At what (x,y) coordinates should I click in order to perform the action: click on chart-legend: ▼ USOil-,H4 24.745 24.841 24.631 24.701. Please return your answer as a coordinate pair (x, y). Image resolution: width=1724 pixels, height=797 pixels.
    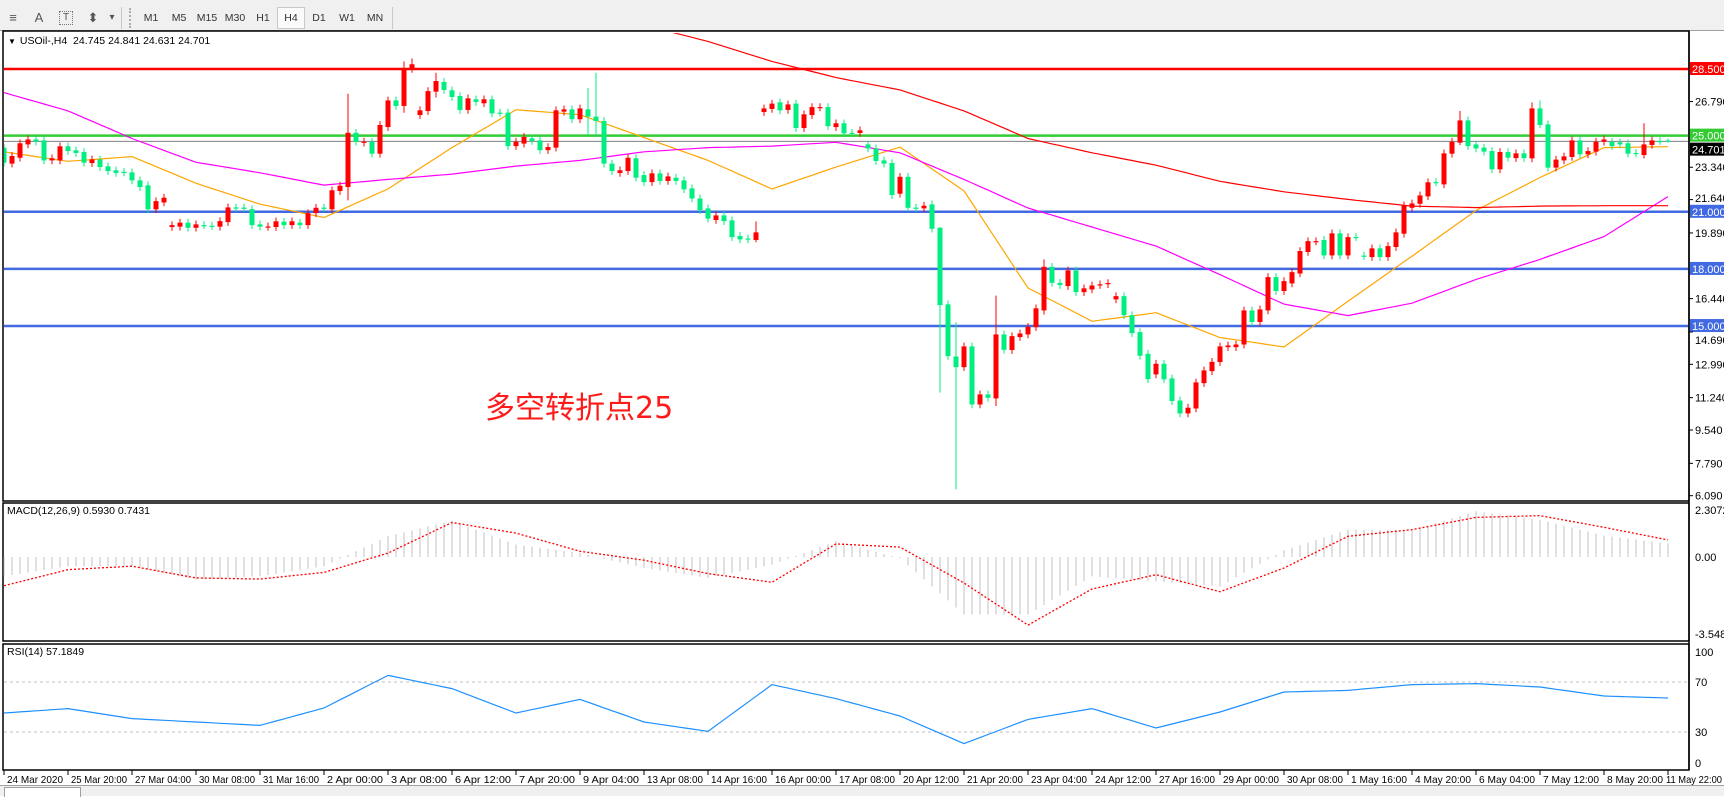
    Looking at the image, I should click on (109, 41).